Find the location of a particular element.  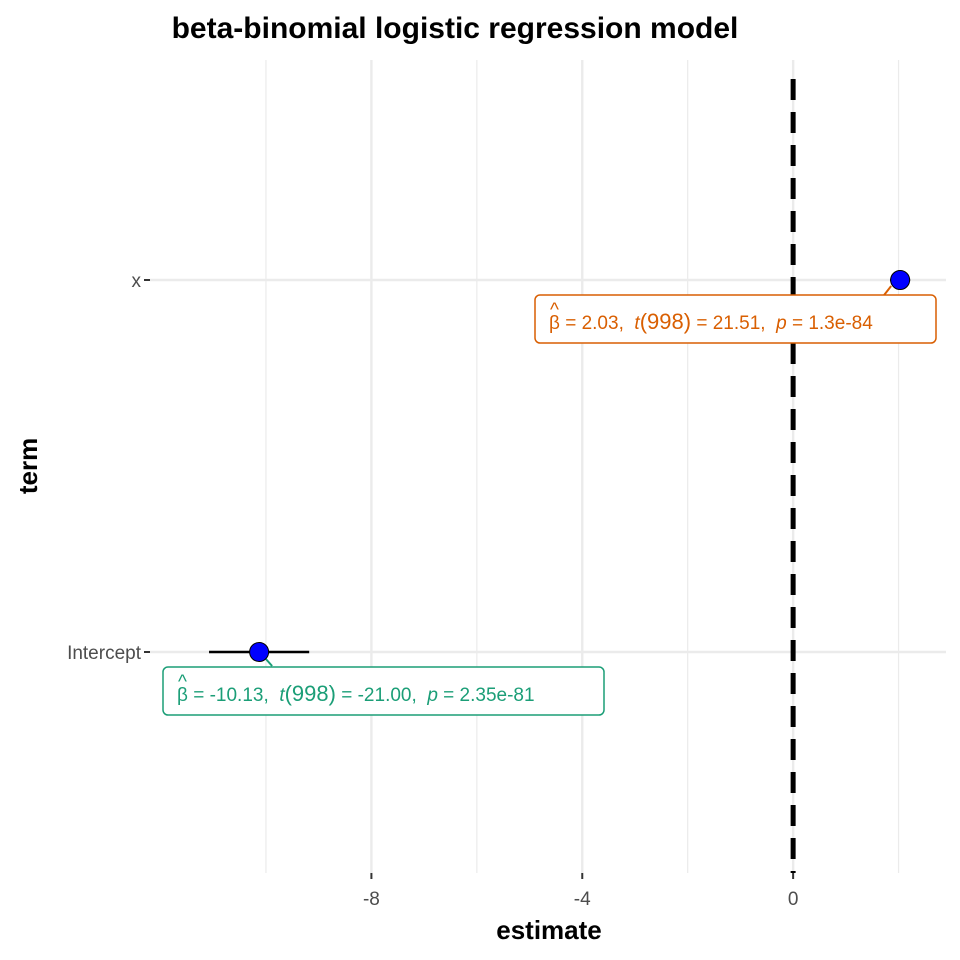

y-tick-label-x: x is located at coordinates (137, 281).